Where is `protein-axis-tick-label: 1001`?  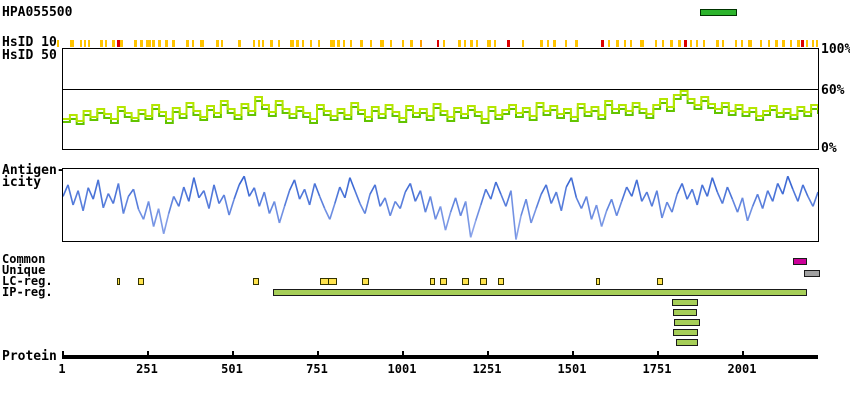 protein-axis-tick-label: 1001 is located at coordinates (402, 369).